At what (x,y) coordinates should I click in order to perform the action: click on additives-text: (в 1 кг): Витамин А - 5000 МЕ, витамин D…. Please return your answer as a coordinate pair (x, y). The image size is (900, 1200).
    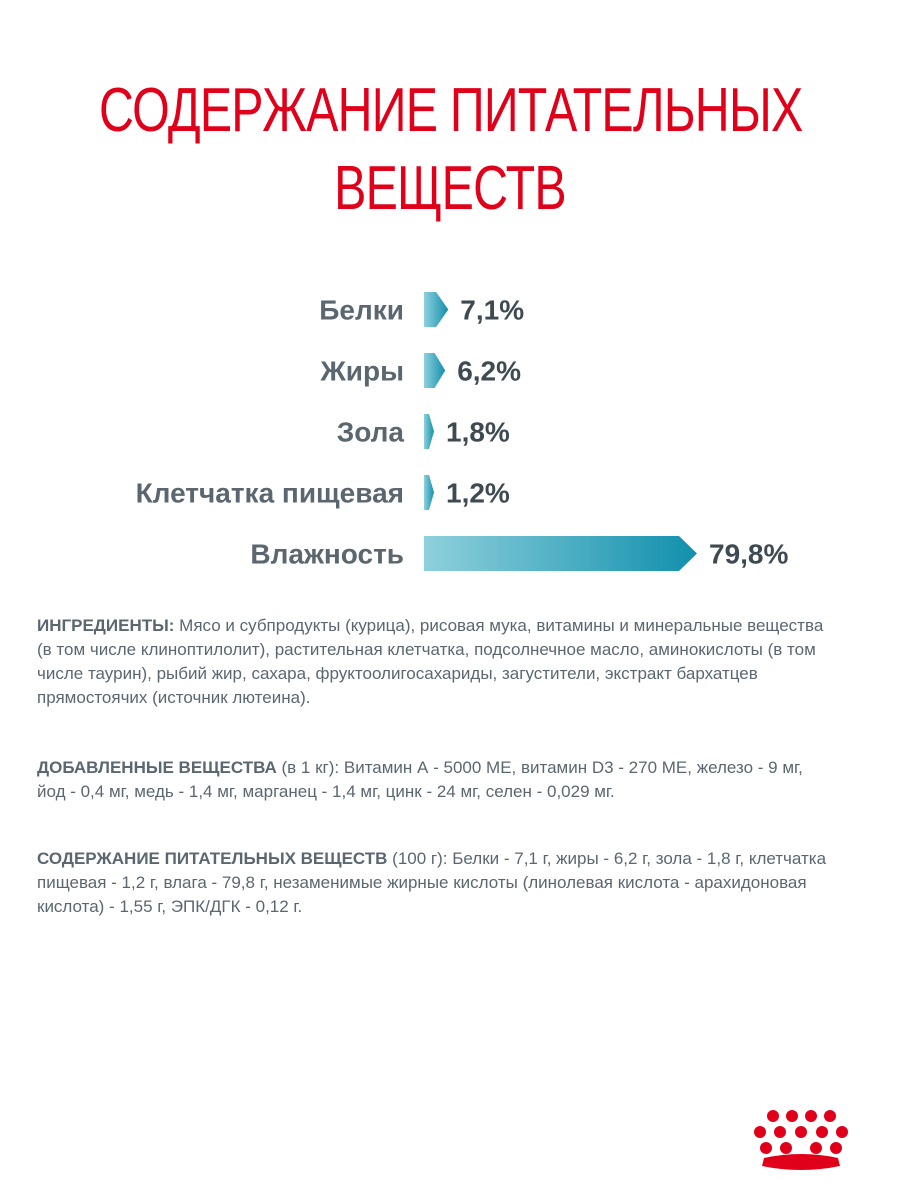
    Looking at the image, I should click on (420, 779).